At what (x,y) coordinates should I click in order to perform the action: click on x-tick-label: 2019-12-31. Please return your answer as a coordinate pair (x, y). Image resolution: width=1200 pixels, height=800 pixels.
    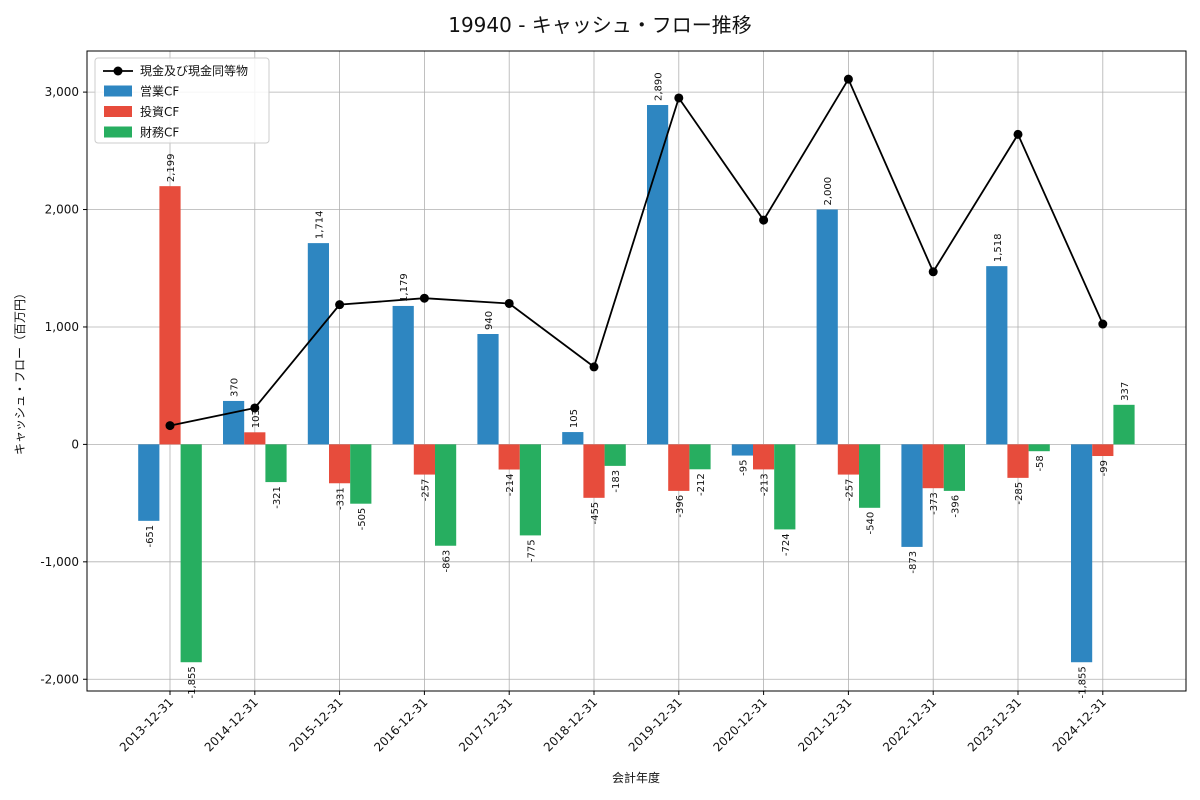
    Looking at the image, I should click on (655, 724).